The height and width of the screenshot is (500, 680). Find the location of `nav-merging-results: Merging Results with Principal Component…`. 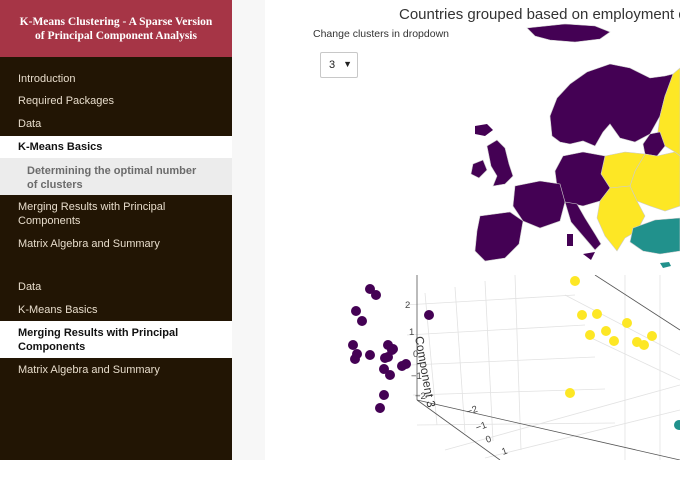

nav-merging-results: Merging Results with Principal Component… is located at coordinates (92, 214).